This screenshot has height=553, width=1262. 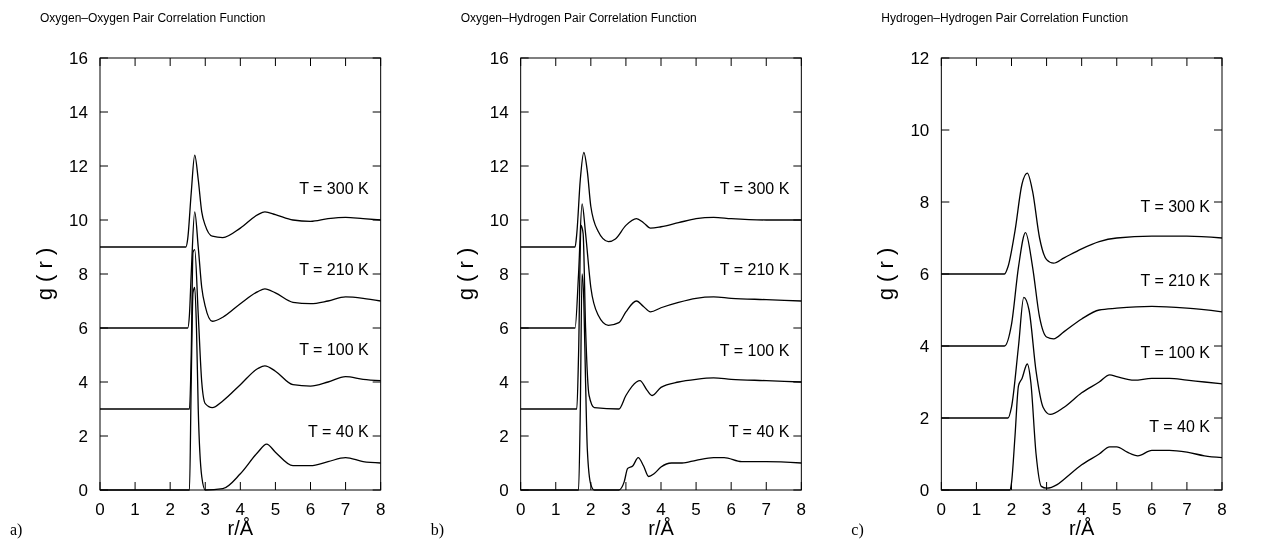 What do you see at coordinates (578, 18) in the screenshot?
I see `chart-title: Oxygen–Hydrogen Pair Correlation Function` at bounding box center [578, 18].